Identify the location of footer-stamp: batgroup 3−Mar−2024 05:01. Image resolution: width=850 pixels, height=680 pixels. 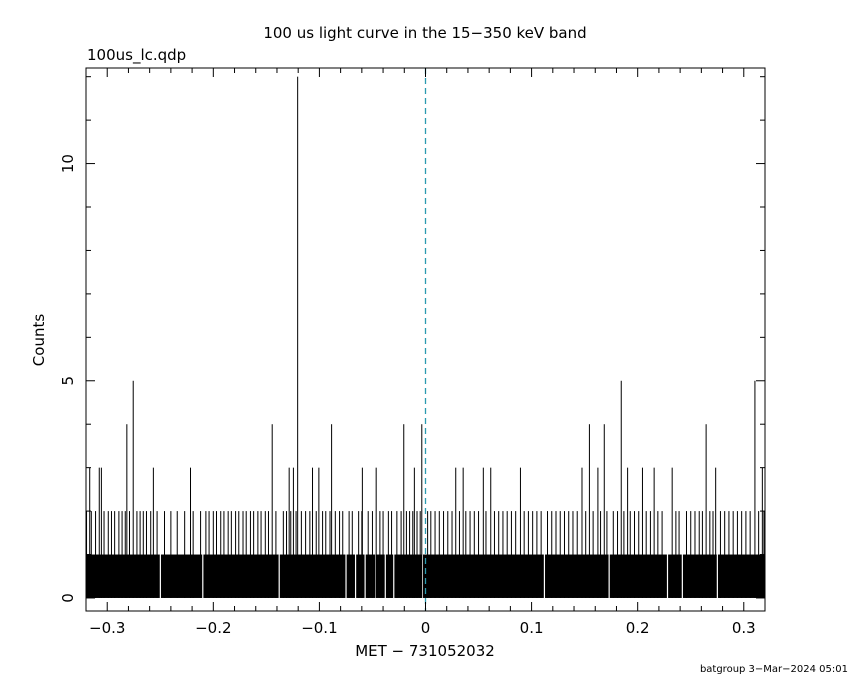
(774, 669).